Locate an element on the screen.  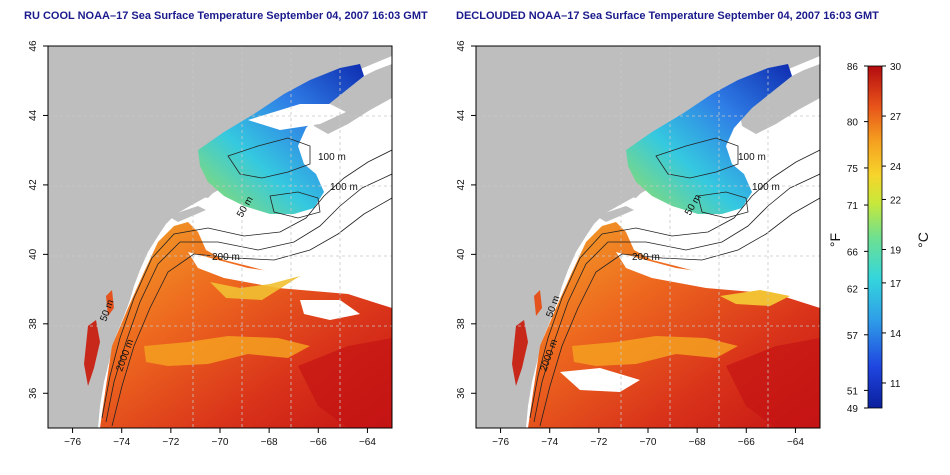
colorbar-ramp is located at coordinates (875, 237).